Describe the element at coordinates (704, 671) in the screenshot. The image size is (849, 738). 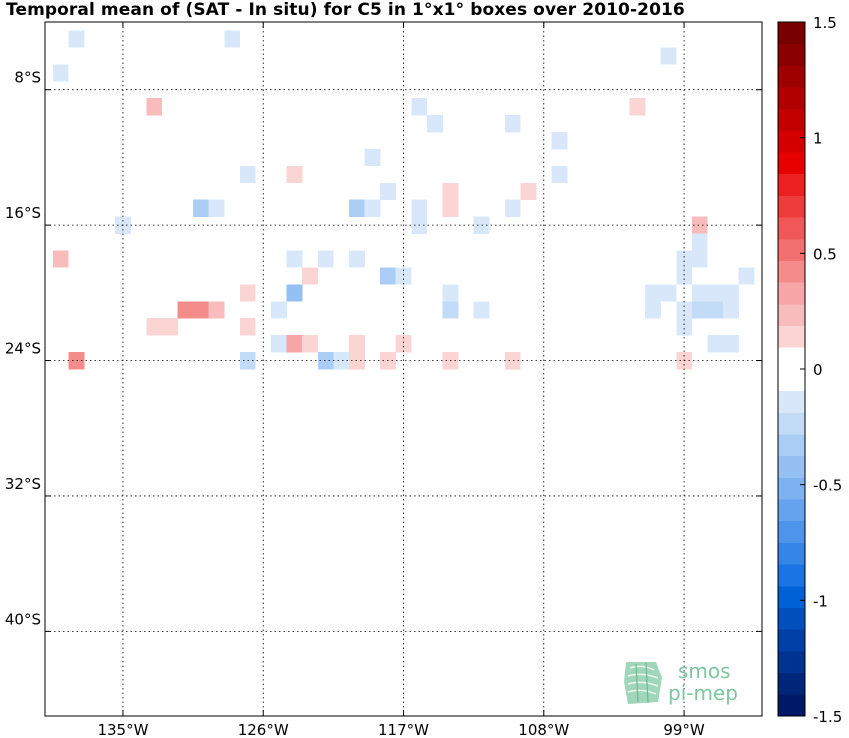
I see `svg-text: smos` at that location.